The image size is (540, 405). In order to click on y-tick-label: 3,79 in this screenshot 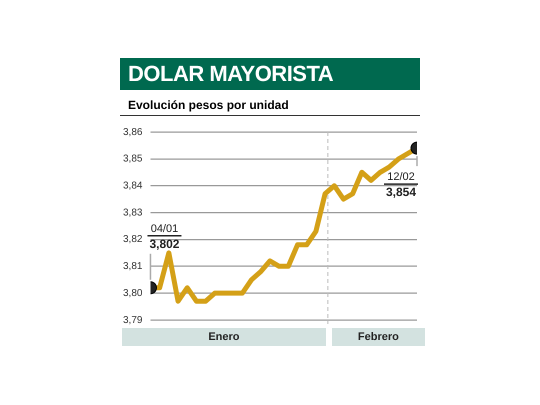, I will do `click(132, 320)`.